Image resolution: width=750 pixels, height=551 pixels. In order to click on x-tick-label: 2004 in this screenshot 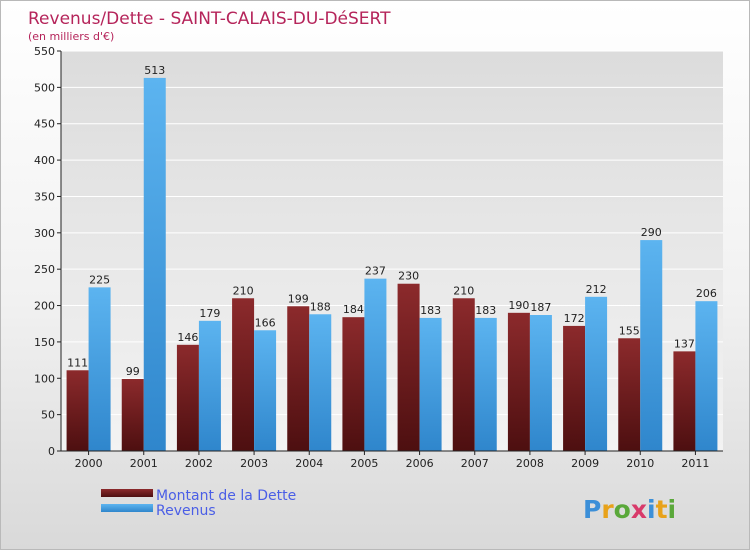, I will do `click(309, 463)`.